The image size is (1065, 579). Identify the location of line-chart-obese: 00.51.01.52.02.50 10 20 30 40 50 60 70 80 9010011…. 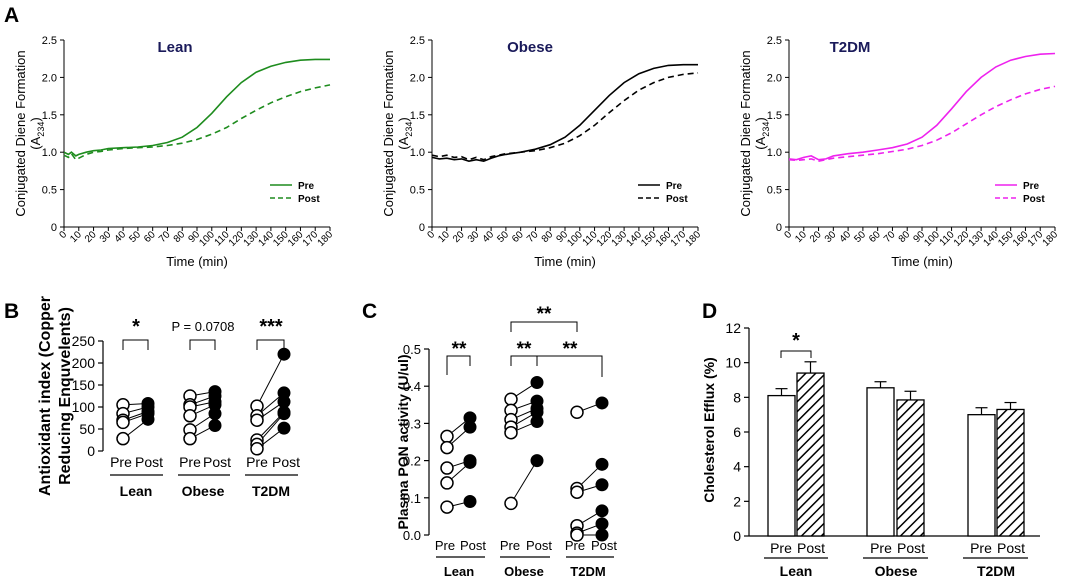
(542, 152).